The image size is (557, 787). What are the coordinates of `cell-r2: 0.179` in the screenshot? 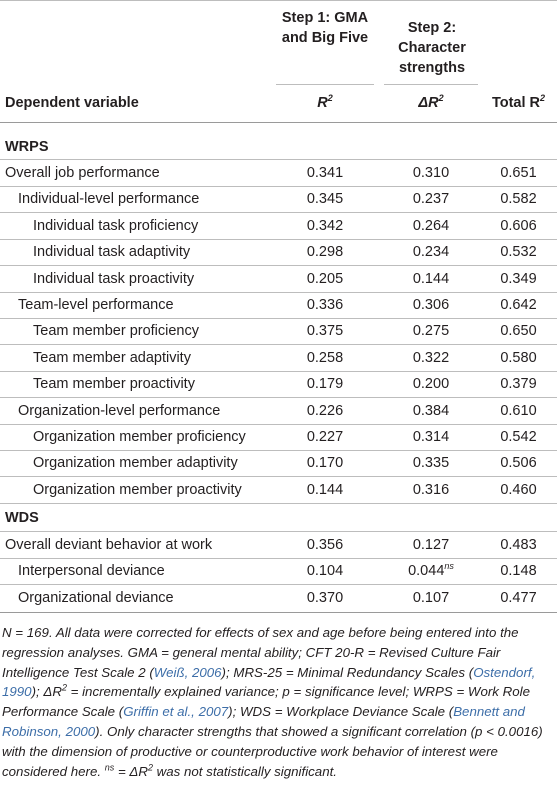 It's located at (325, 384).